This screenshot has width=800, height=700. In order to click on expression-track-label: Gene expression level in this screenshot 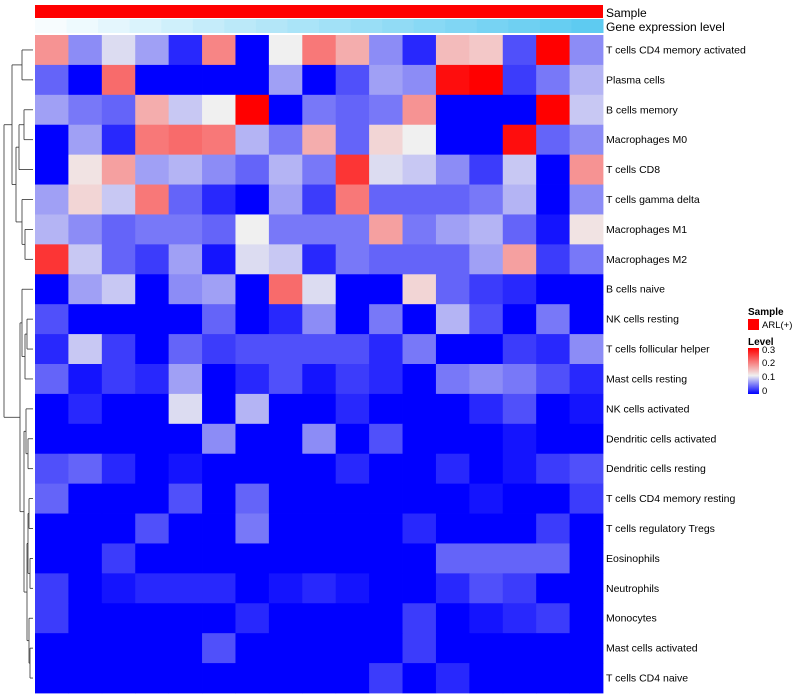, I will do `click(665, 27)`.